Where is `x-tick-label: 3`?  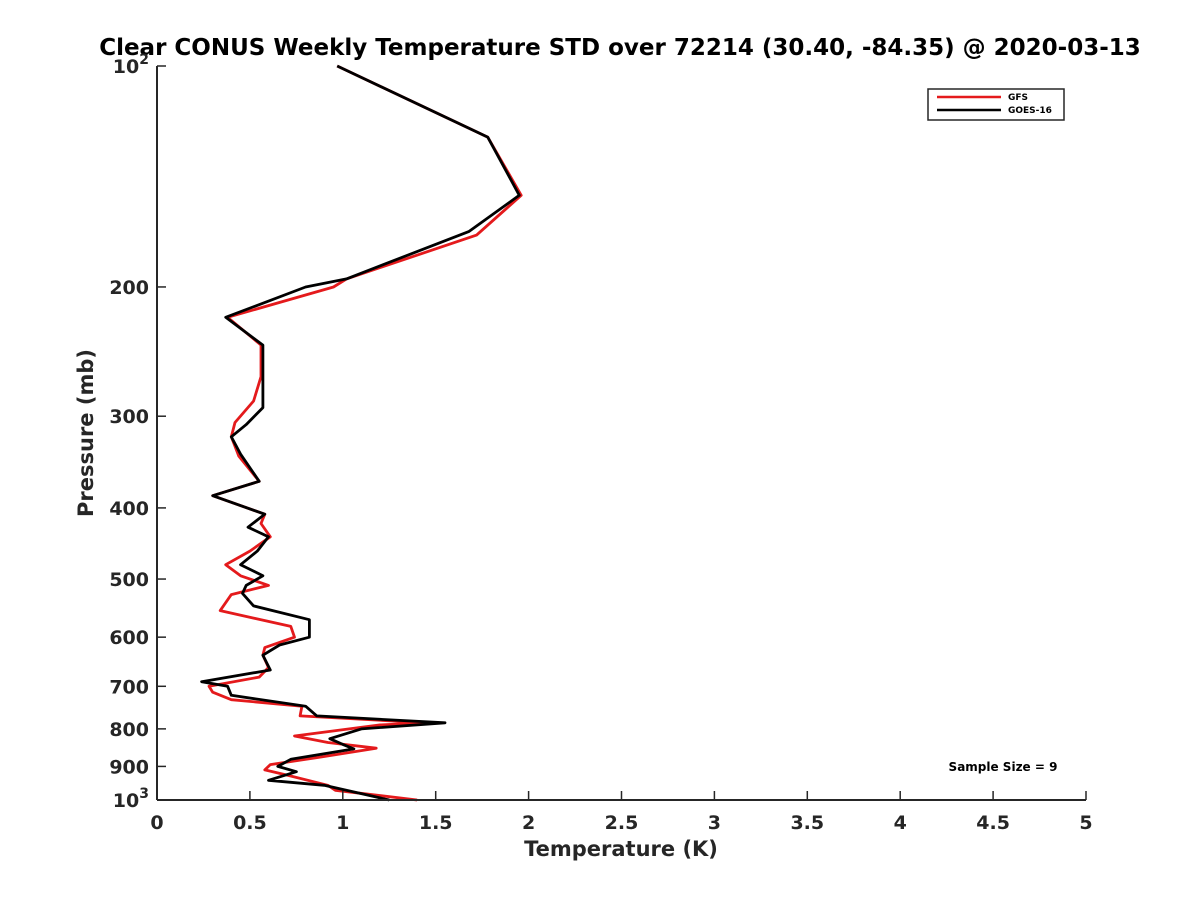
x-tick-label: 3 is located at coordinates (714, 823).